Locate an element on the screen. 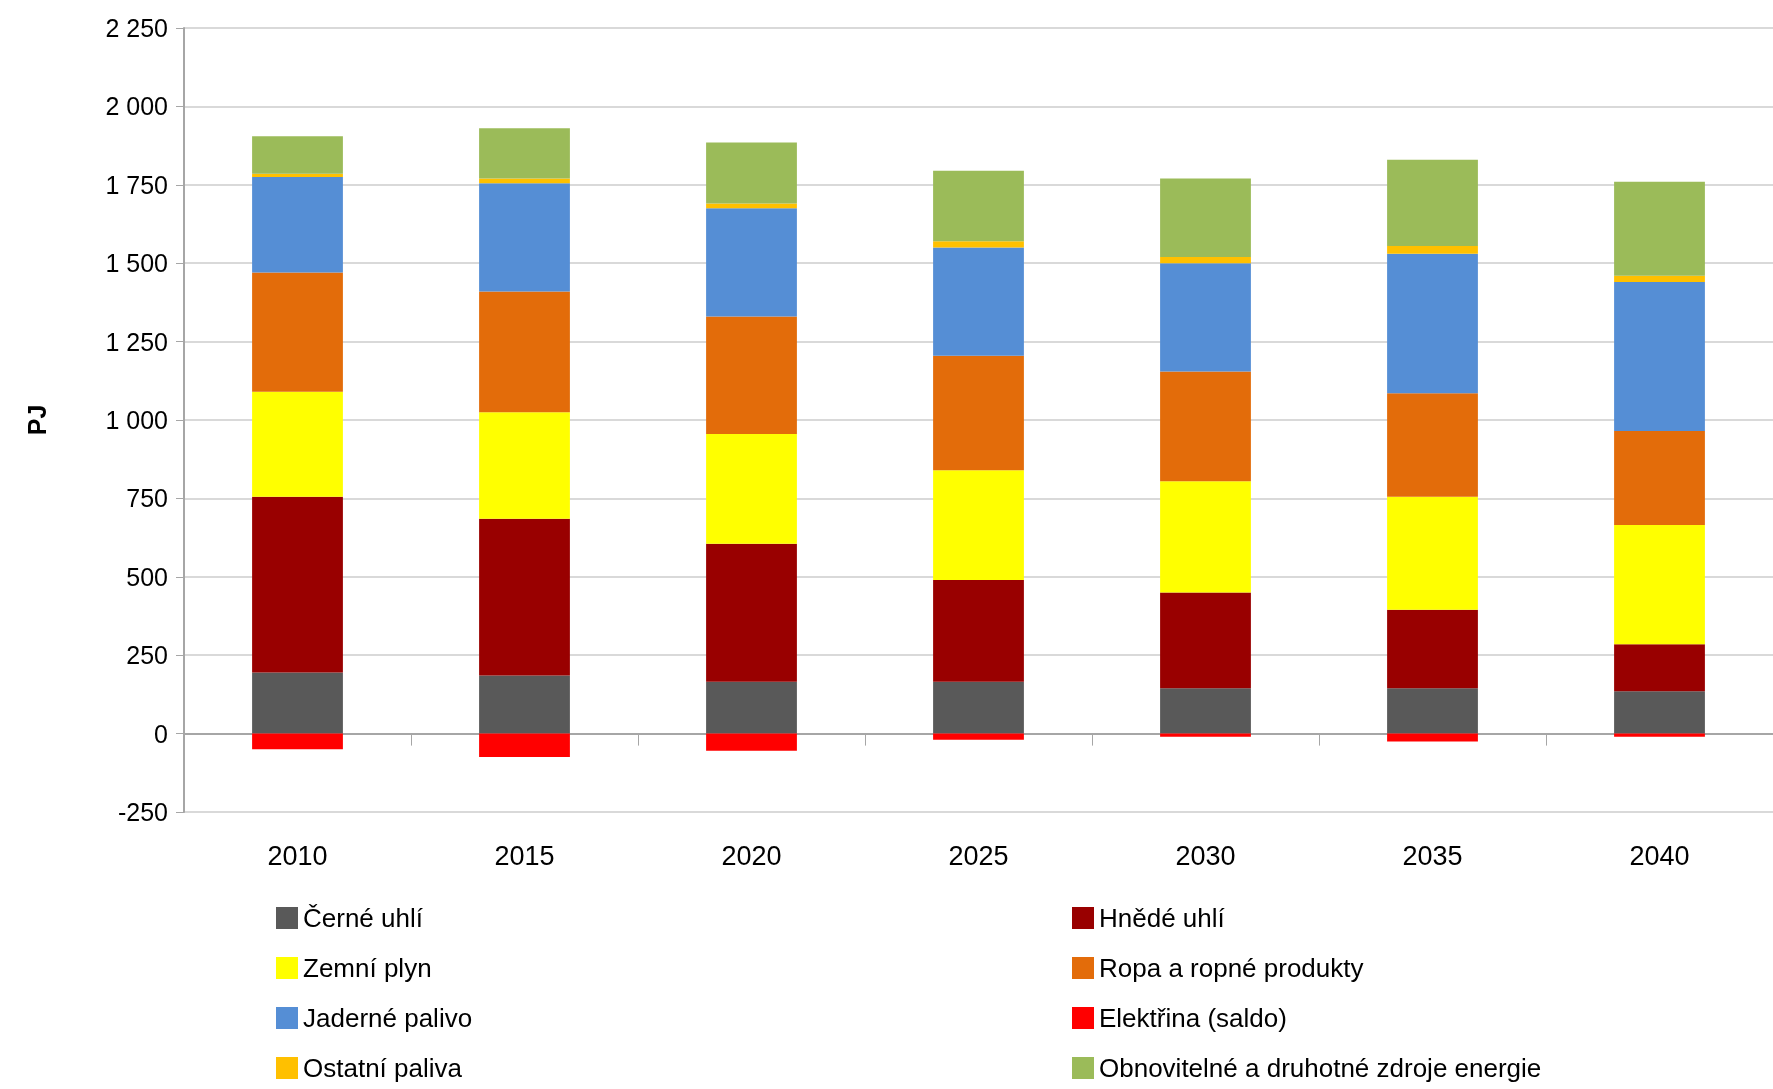  legend-label: Obnovitelné a druhotné zdroje energie is located at coordinates (1320, 1068).